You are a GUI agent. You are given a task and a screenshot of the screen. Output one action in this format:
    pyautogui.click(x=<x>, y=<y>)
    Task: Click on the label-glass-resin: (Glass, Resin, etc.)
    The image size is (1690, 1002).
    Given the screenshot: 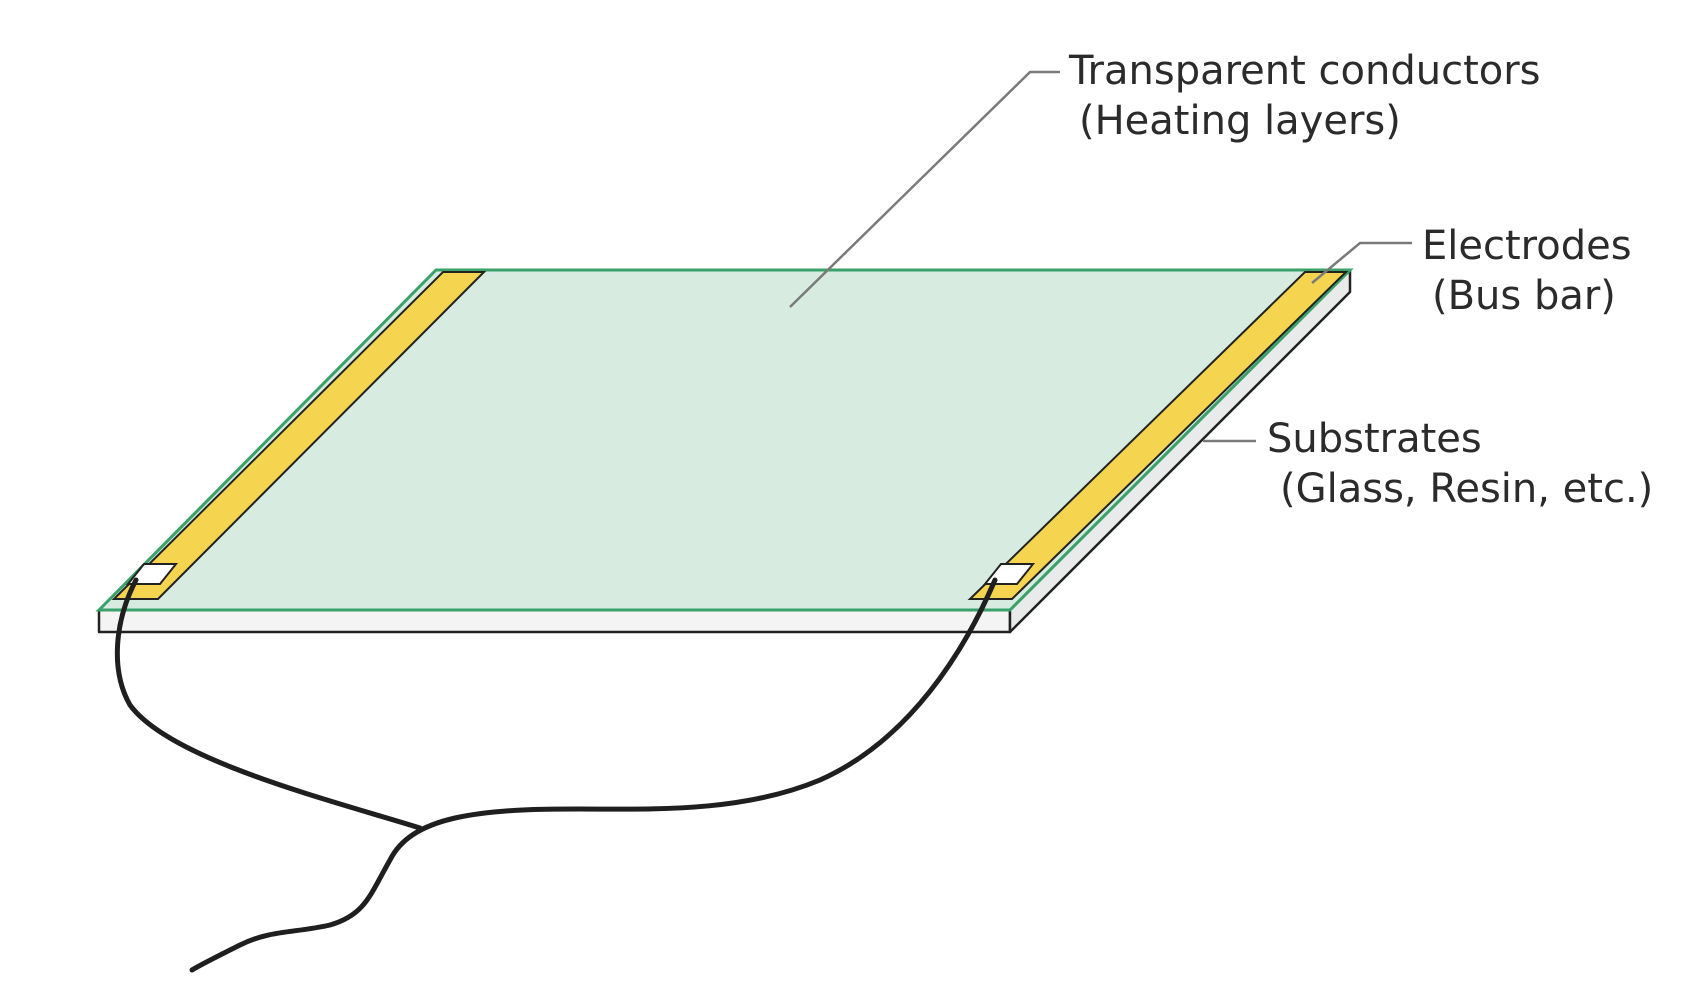 What is the action you would take?
    pyautogui.click(x=1466, y=489)
    